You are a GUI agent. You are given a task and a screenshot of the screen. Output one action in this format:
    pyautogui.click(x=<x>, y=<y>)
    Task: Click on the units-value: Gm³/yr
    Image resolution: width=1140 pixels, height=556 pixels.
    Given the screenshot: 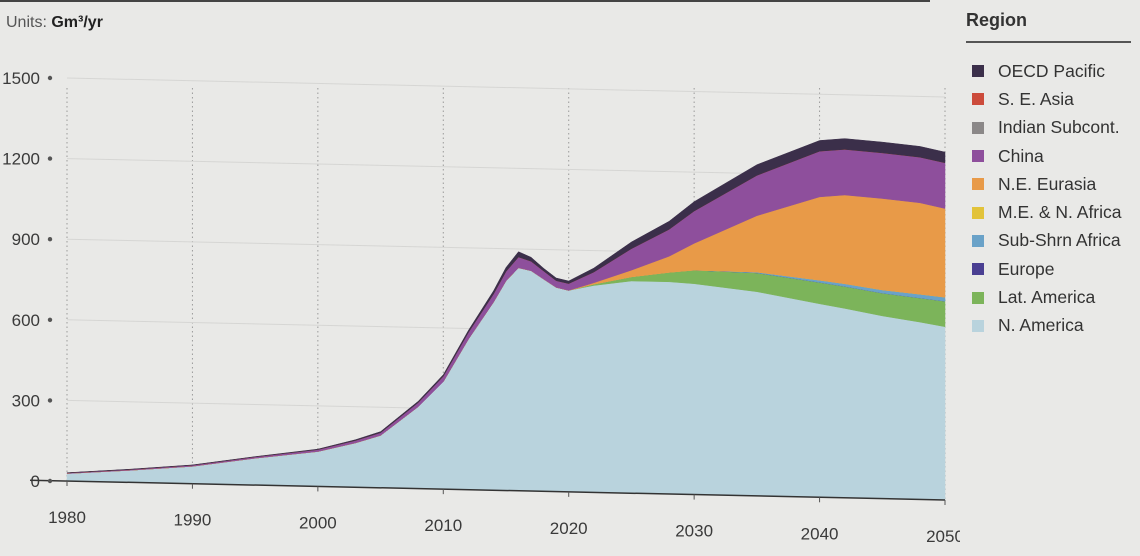 What is the action you would take?
    pyautogui.click(x=77, y=22)
    